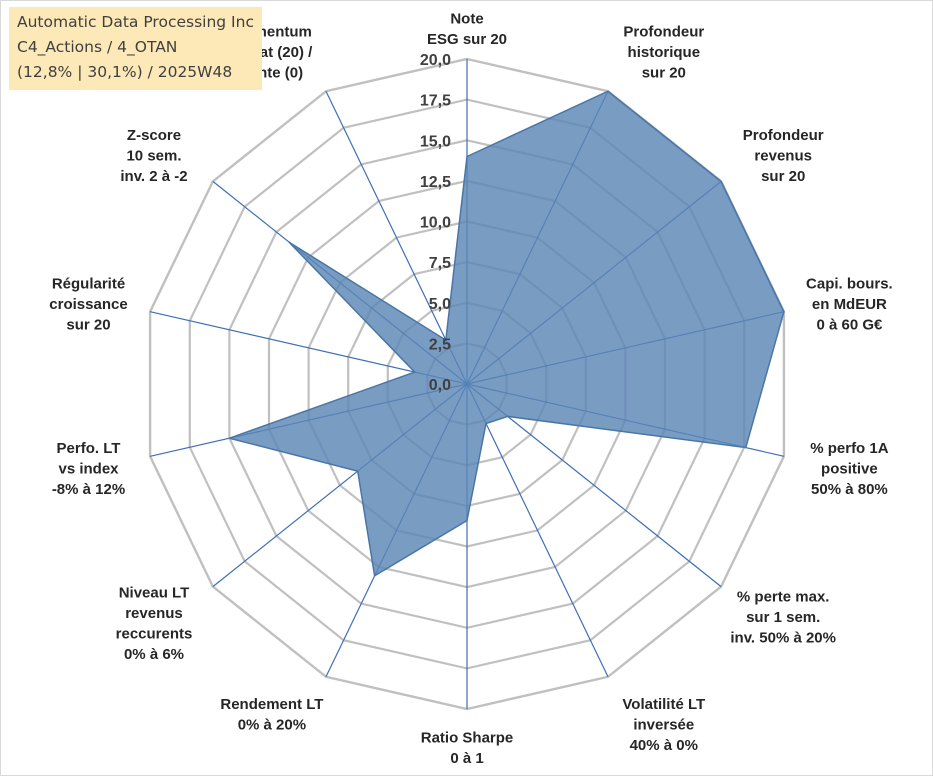  Describe the element at coordinates (88, 469) in the screenshot. I see `axis-label: Perfo. LT vs index -8% à 12%` at that location.